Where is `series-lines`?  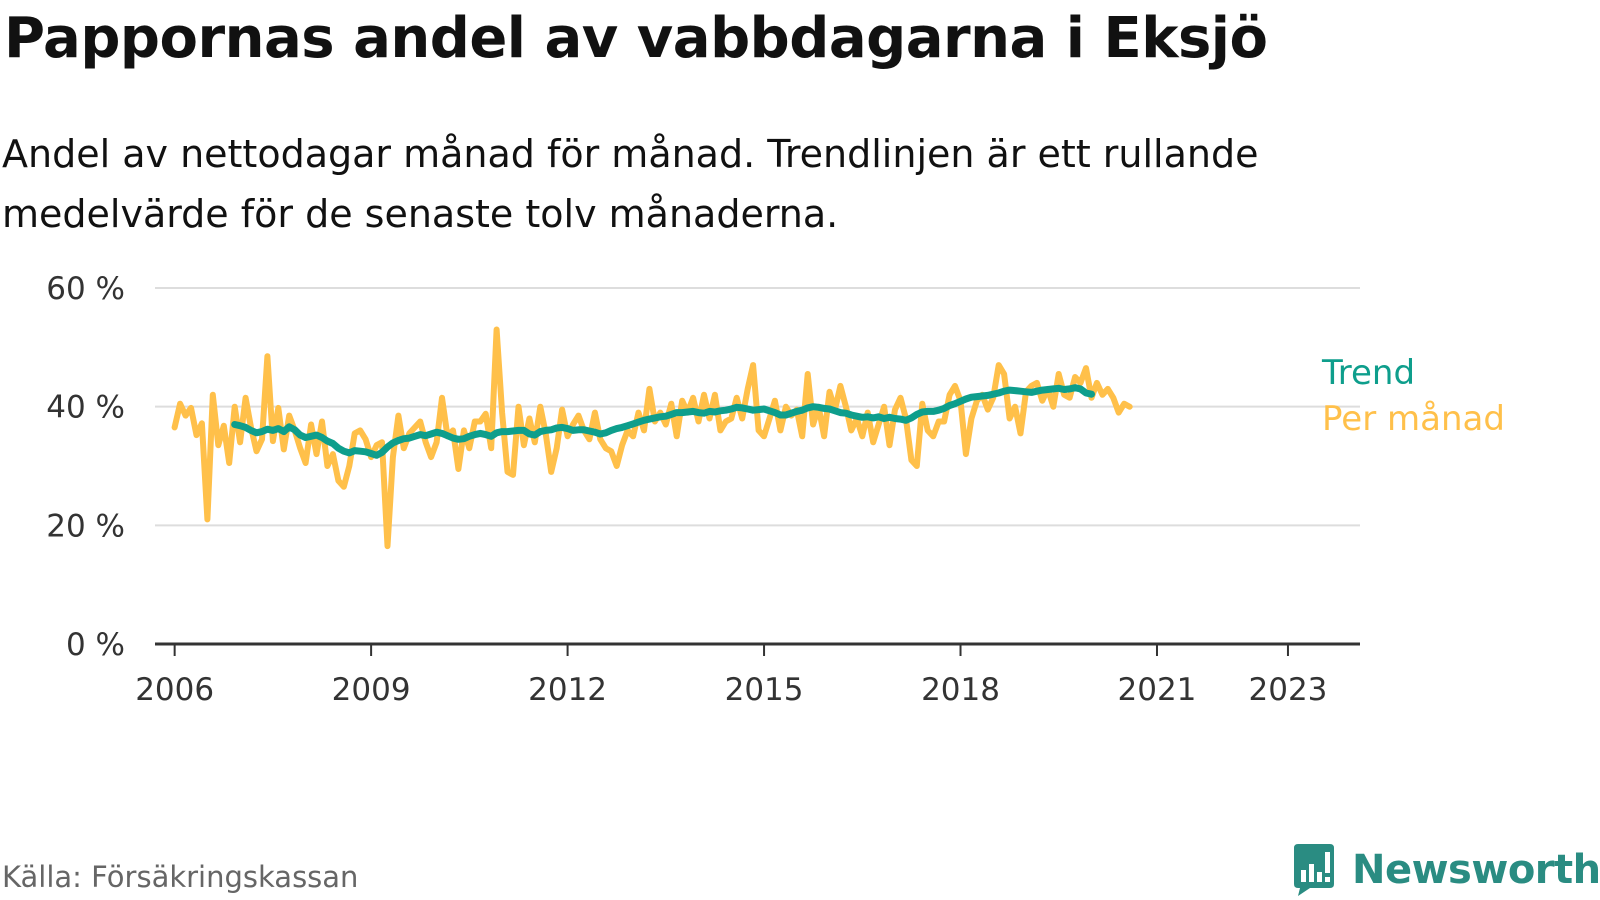 series-lines is located at coordinates (652, 438).